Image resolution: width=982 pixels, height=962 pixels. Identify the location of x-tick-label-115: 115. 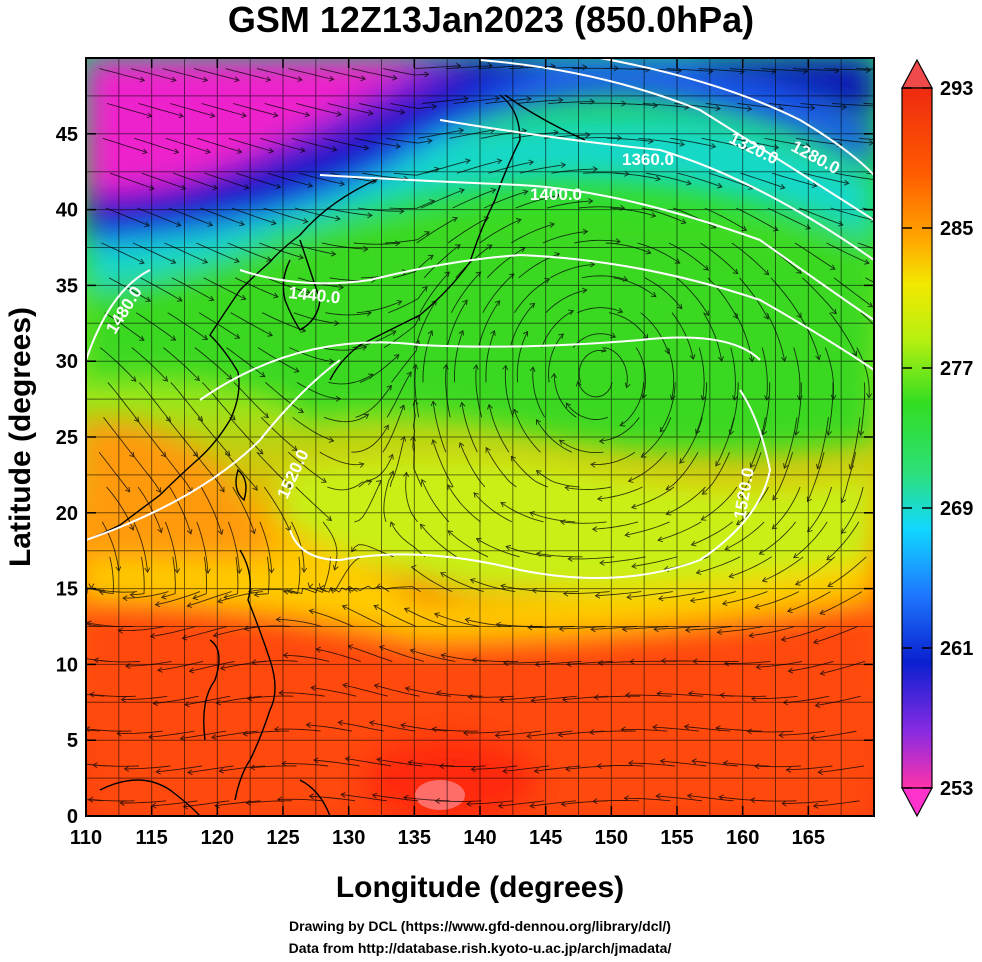
(152, 838).